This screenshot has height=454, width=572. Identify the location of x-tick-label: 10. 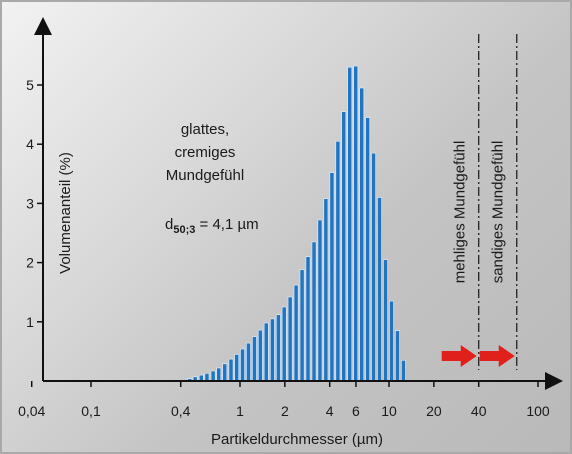
(389, 411).